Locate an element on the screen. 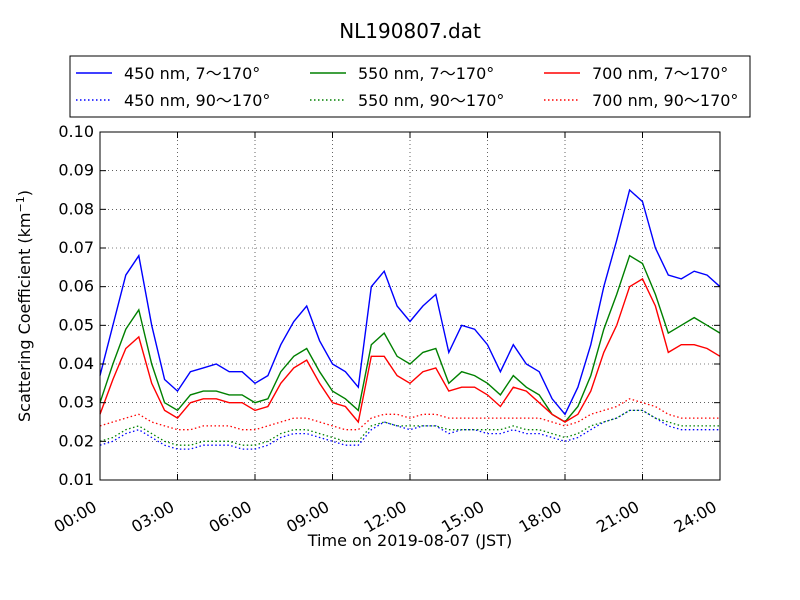  legend-label: 700 nm, 90～170° is located at coordinates (665, 100).